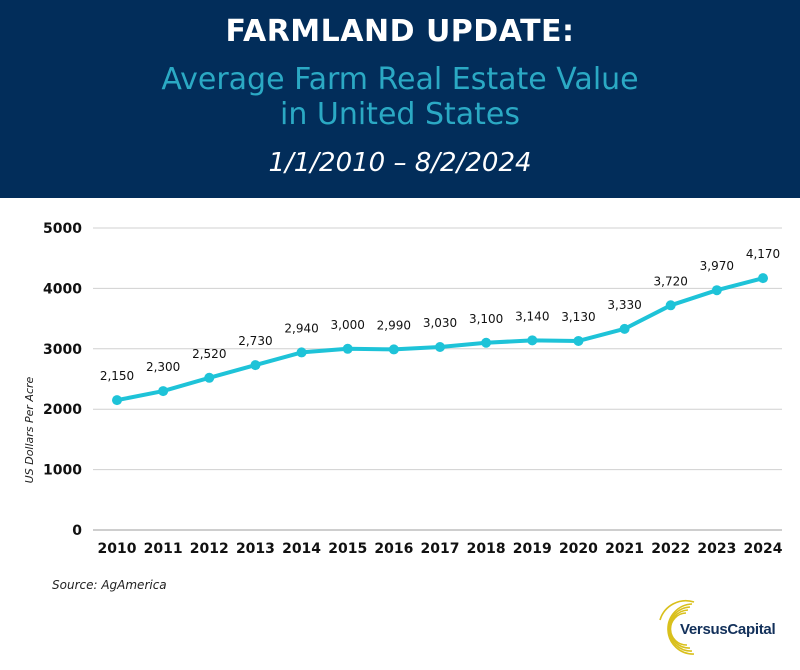  I want to click on x-tick-label: 2022, so click(670, 549).